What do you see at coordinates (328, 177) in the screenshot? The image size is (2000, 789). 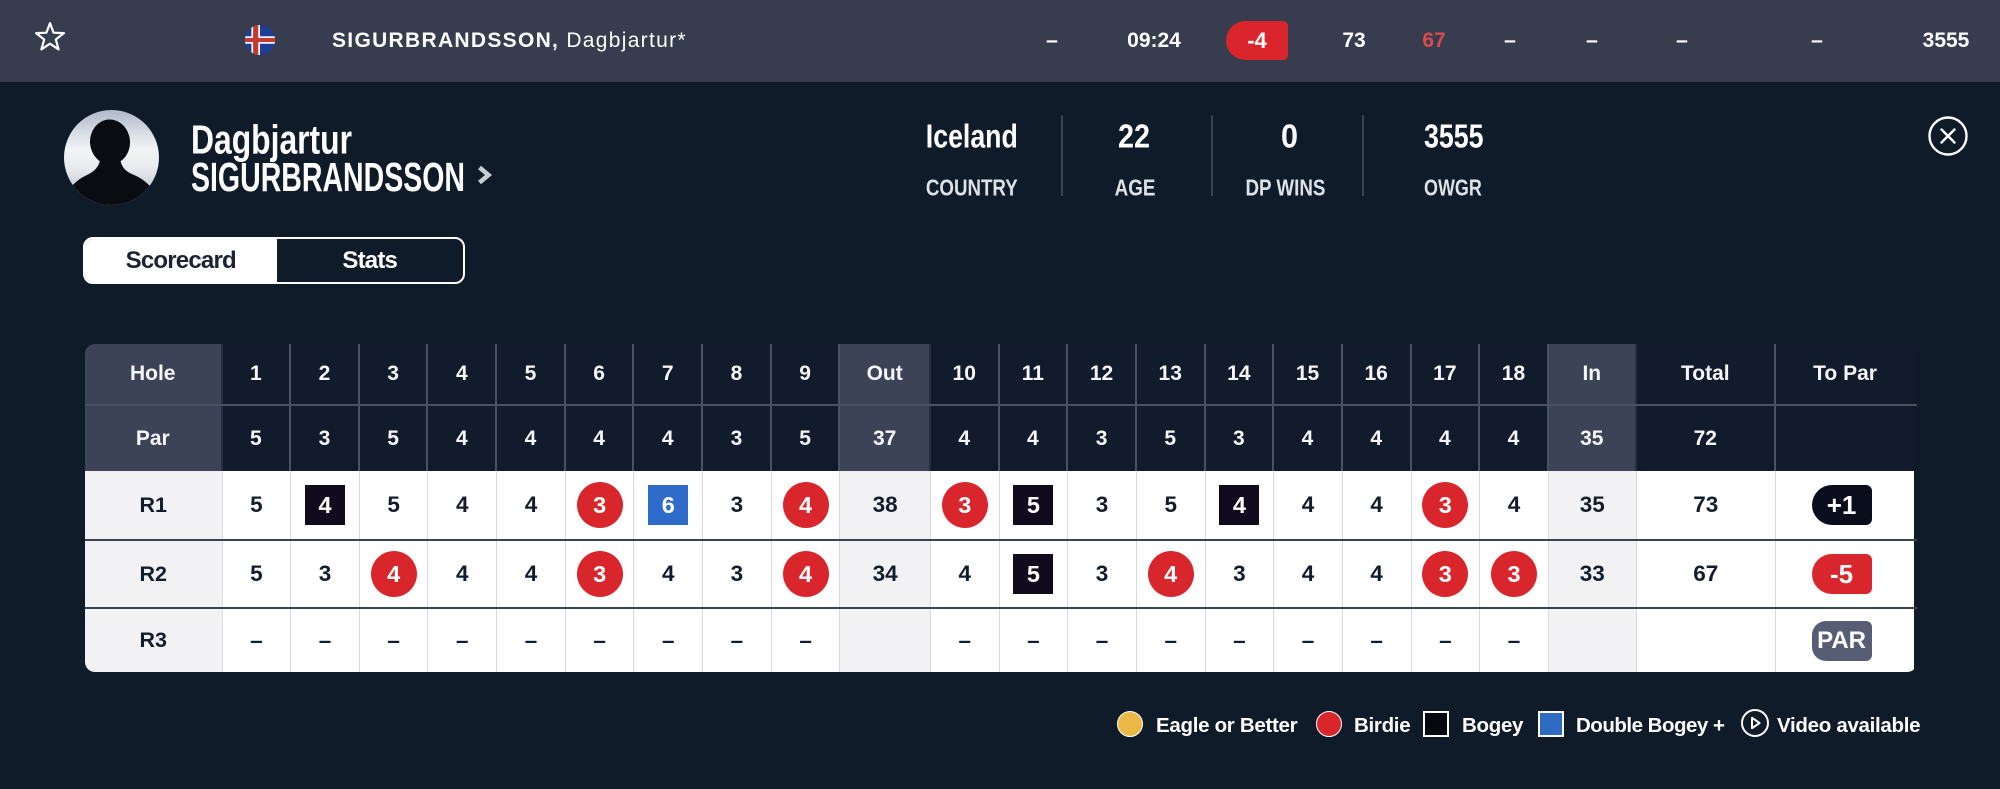 I see `svg-text: SIGURBRANDSSON` at bounding box center [328, 177].